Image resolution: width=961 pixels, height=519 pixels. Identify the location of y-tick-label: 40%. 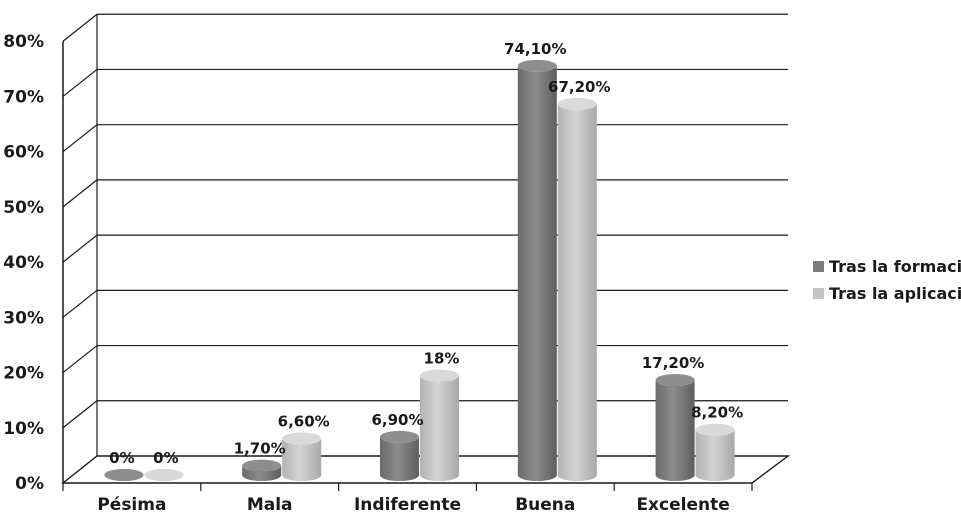
(23, 263).